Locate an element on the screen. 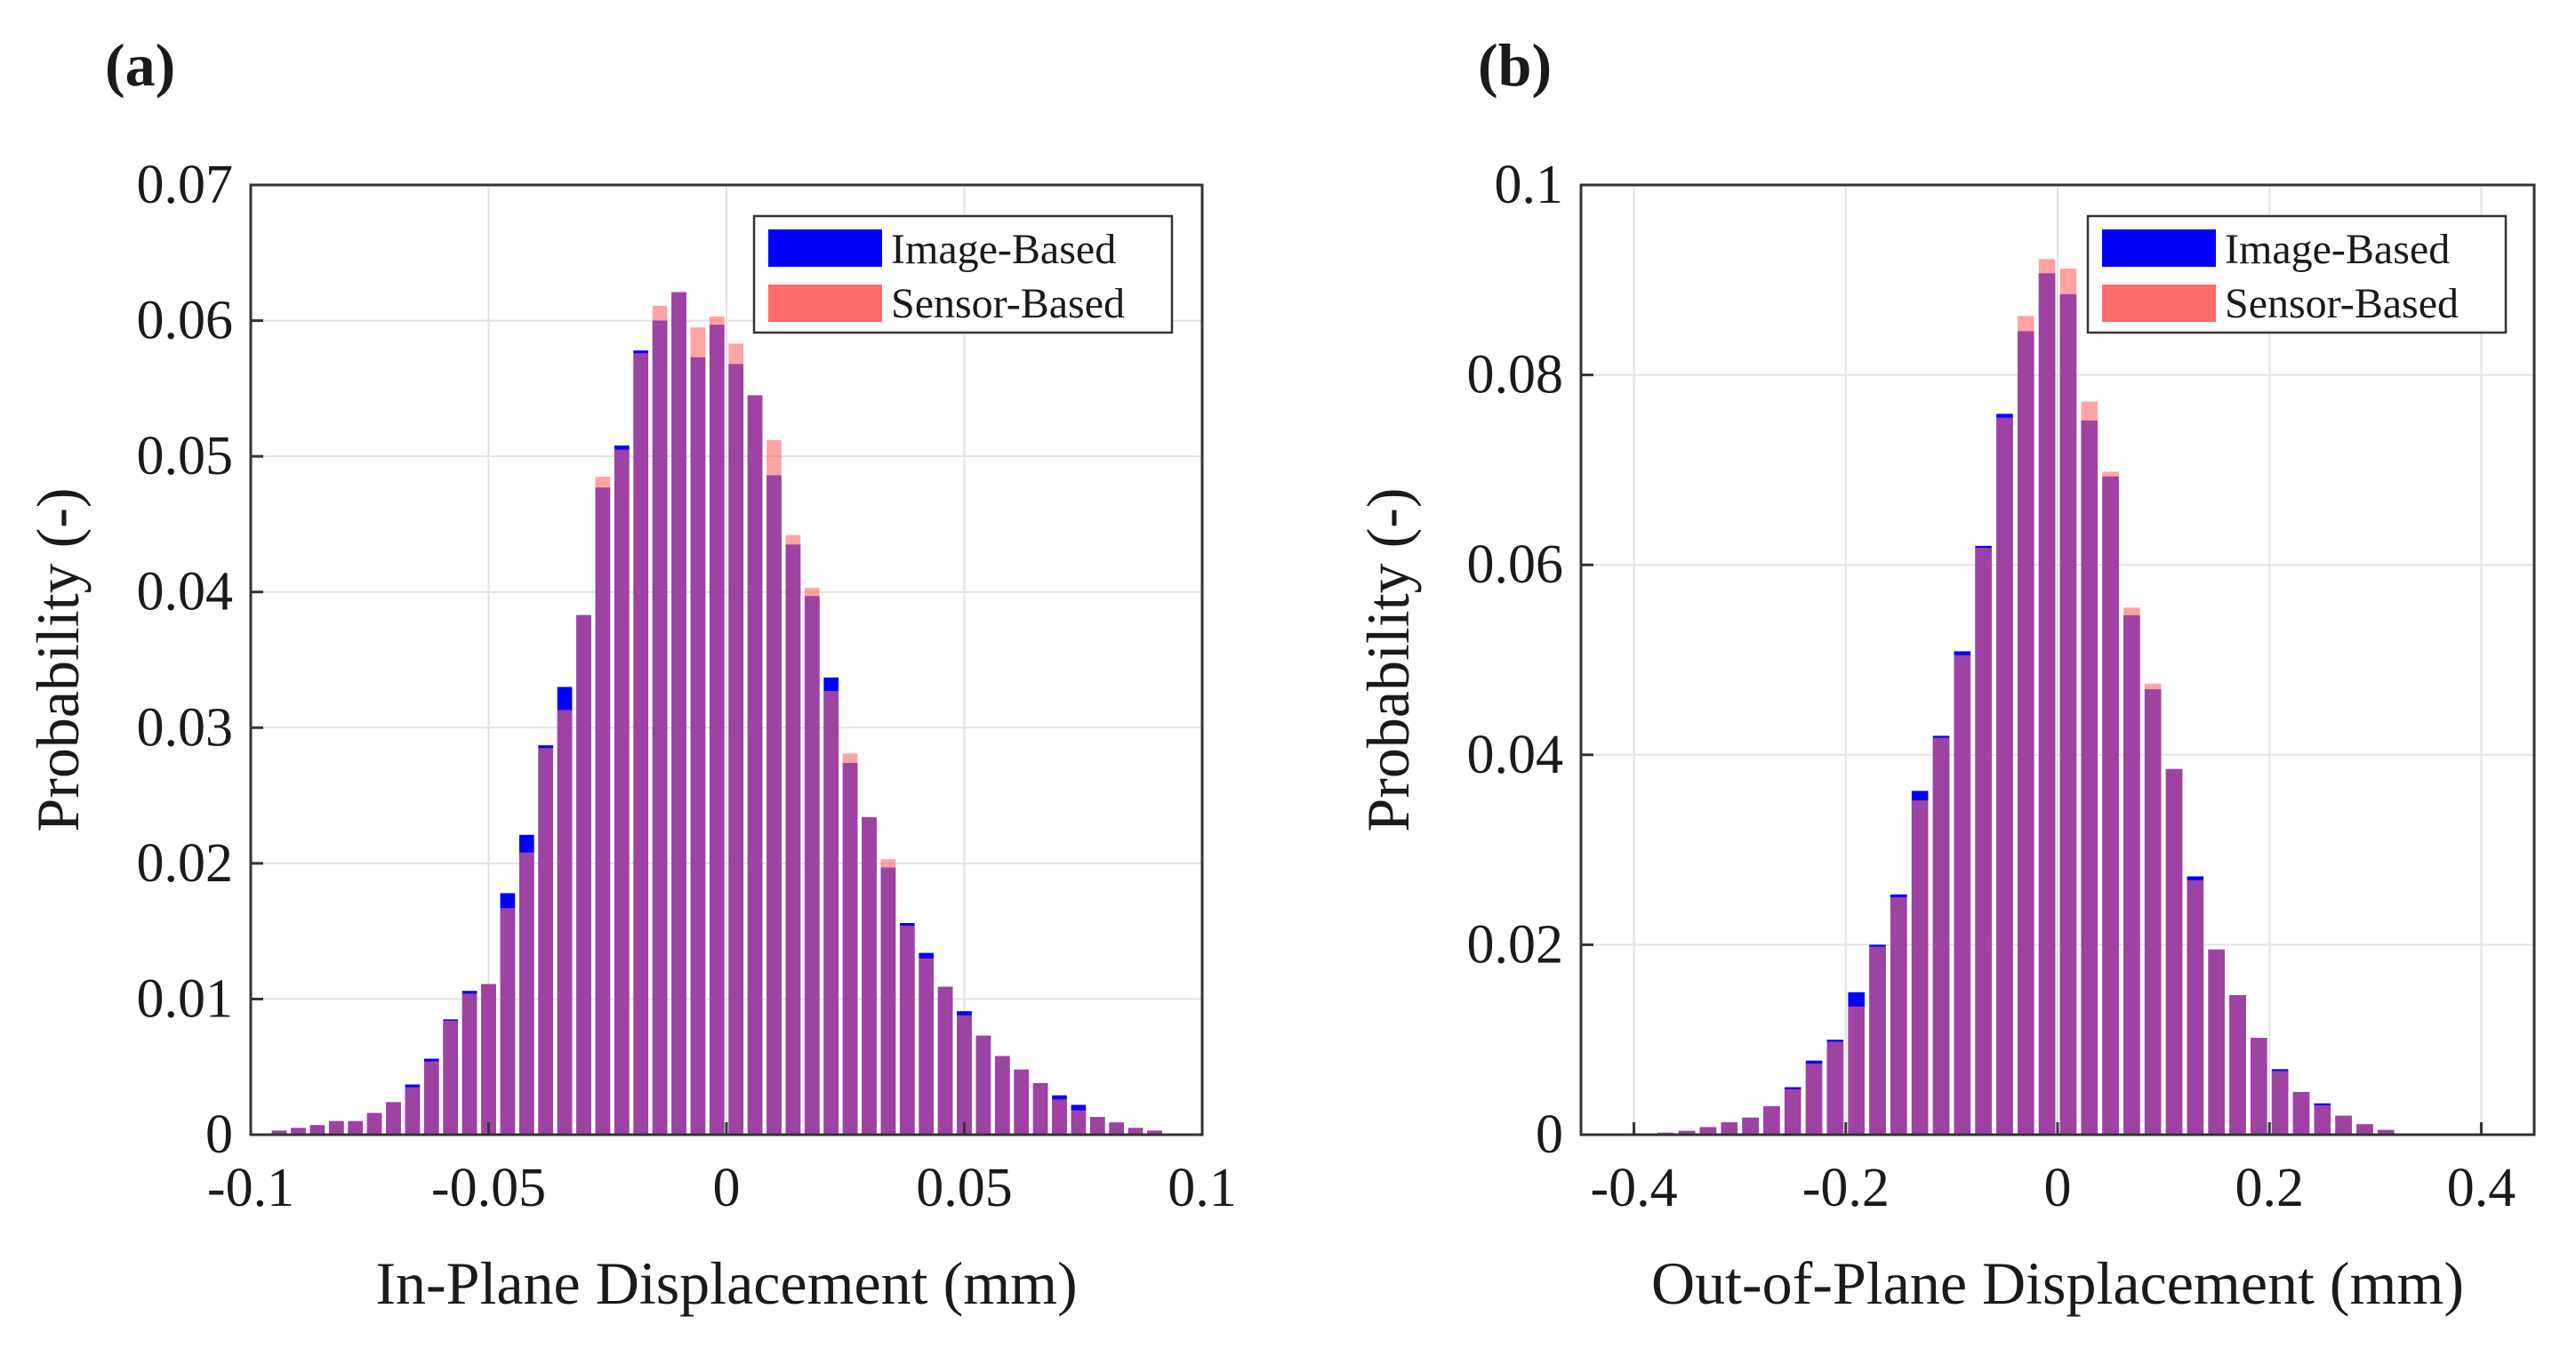 The image size is (2576, 1349). y-tick-label-a-2: 0.02 is located at coordinates (185, 863).